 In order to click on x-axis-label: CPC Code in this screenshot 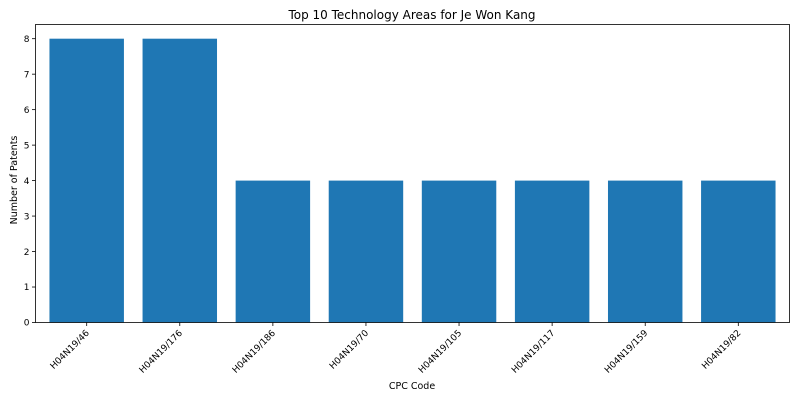, I will do `click(412, 386)`.